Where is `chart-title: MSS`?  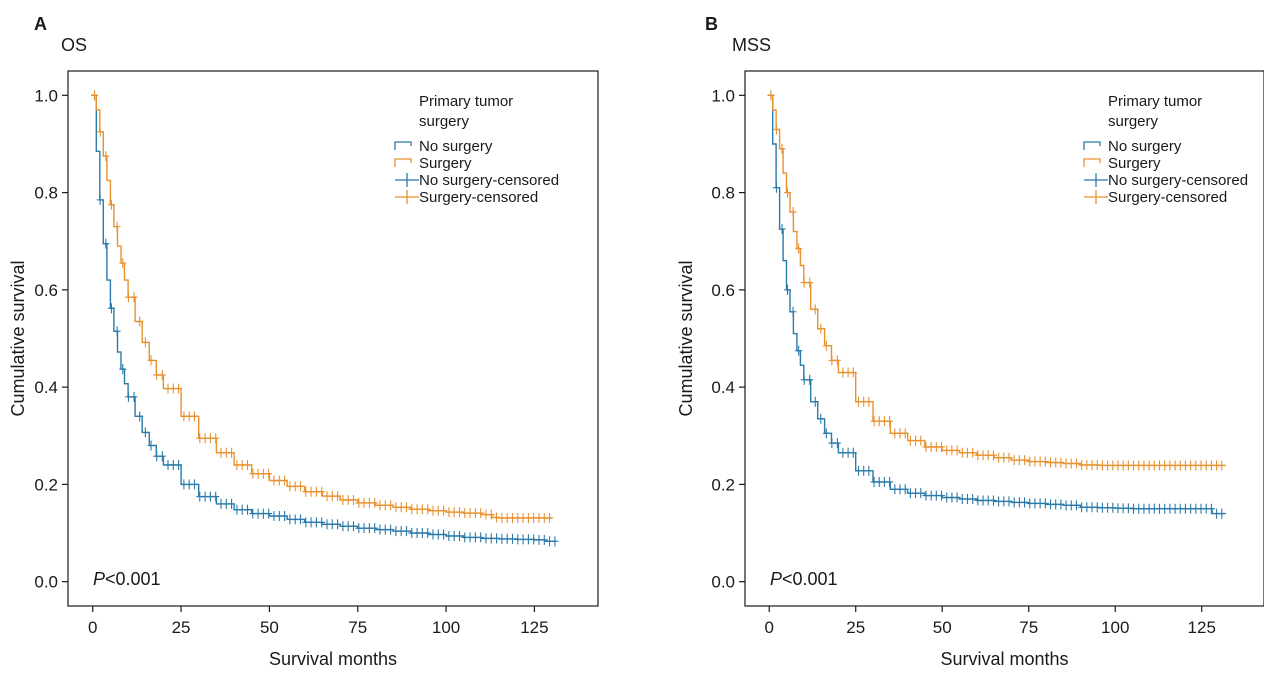
chart-title: MSS is located at coordinates (751, 45).